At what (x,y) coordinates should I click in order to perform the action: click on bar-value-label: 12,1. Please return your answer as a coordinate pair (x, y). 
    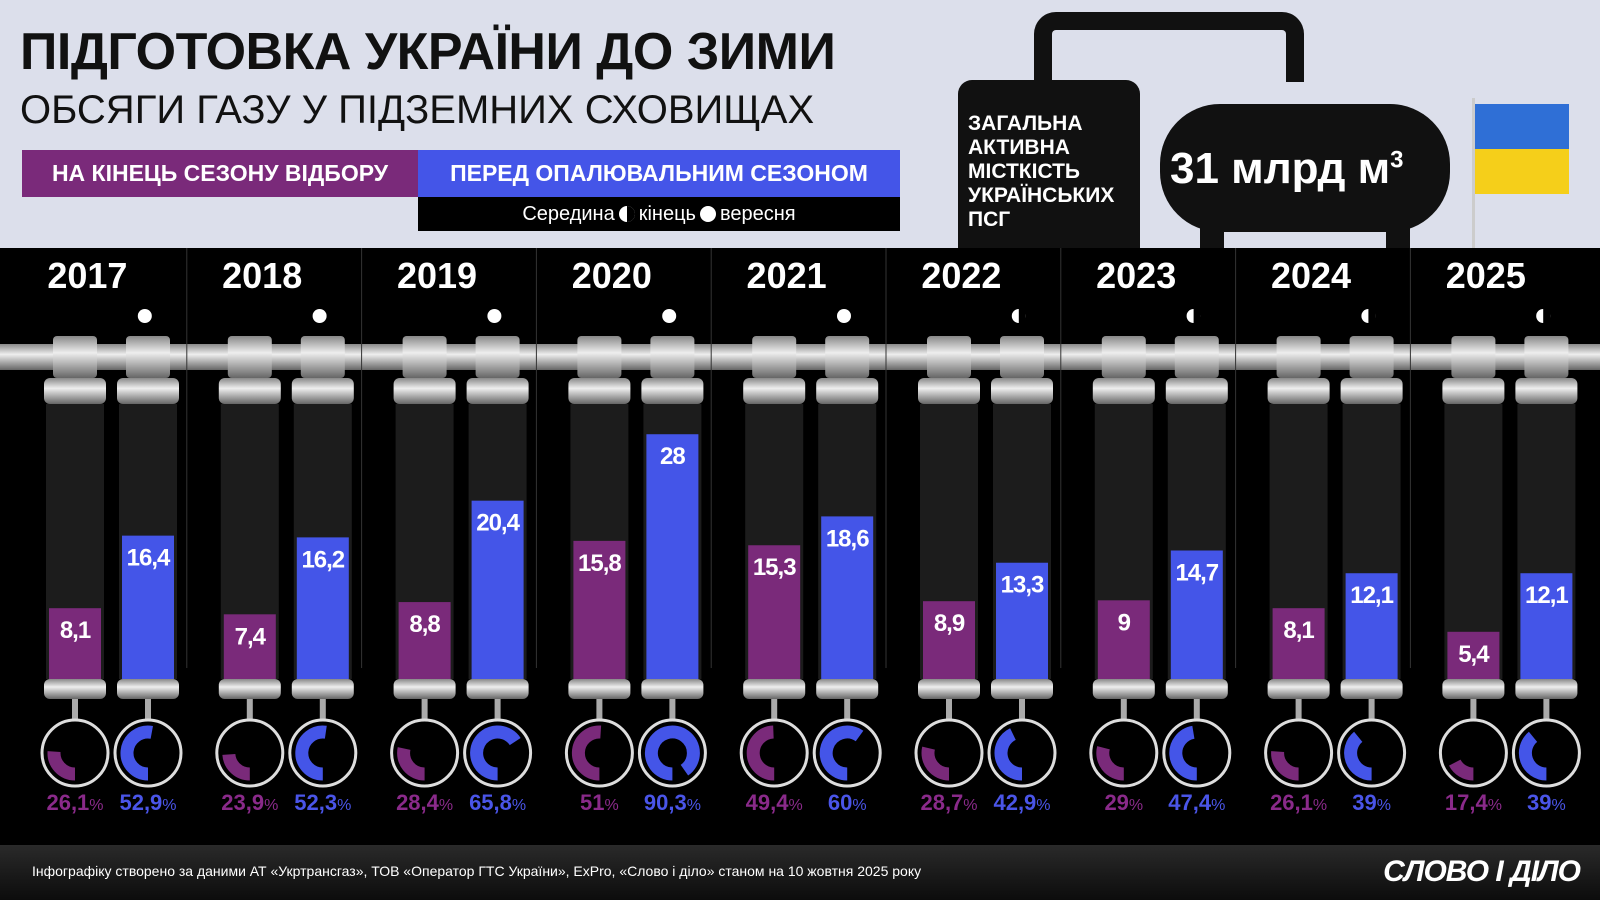
    Looking at the image, I should click on (1546, 595).